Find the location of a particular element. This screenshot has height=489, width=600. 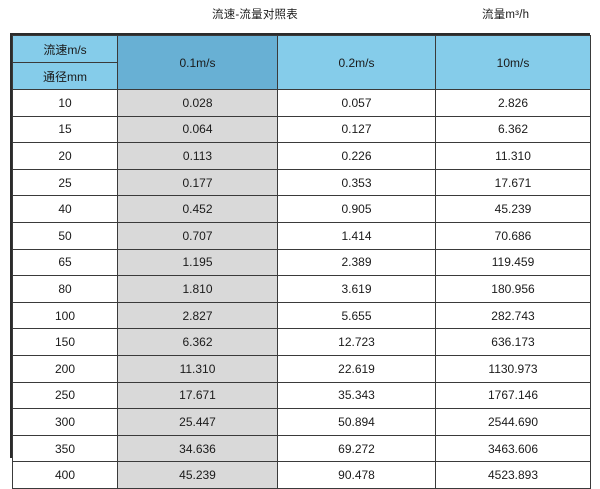

cell-flow-10ms: 1130.973 is located at coordinates (513, 368).